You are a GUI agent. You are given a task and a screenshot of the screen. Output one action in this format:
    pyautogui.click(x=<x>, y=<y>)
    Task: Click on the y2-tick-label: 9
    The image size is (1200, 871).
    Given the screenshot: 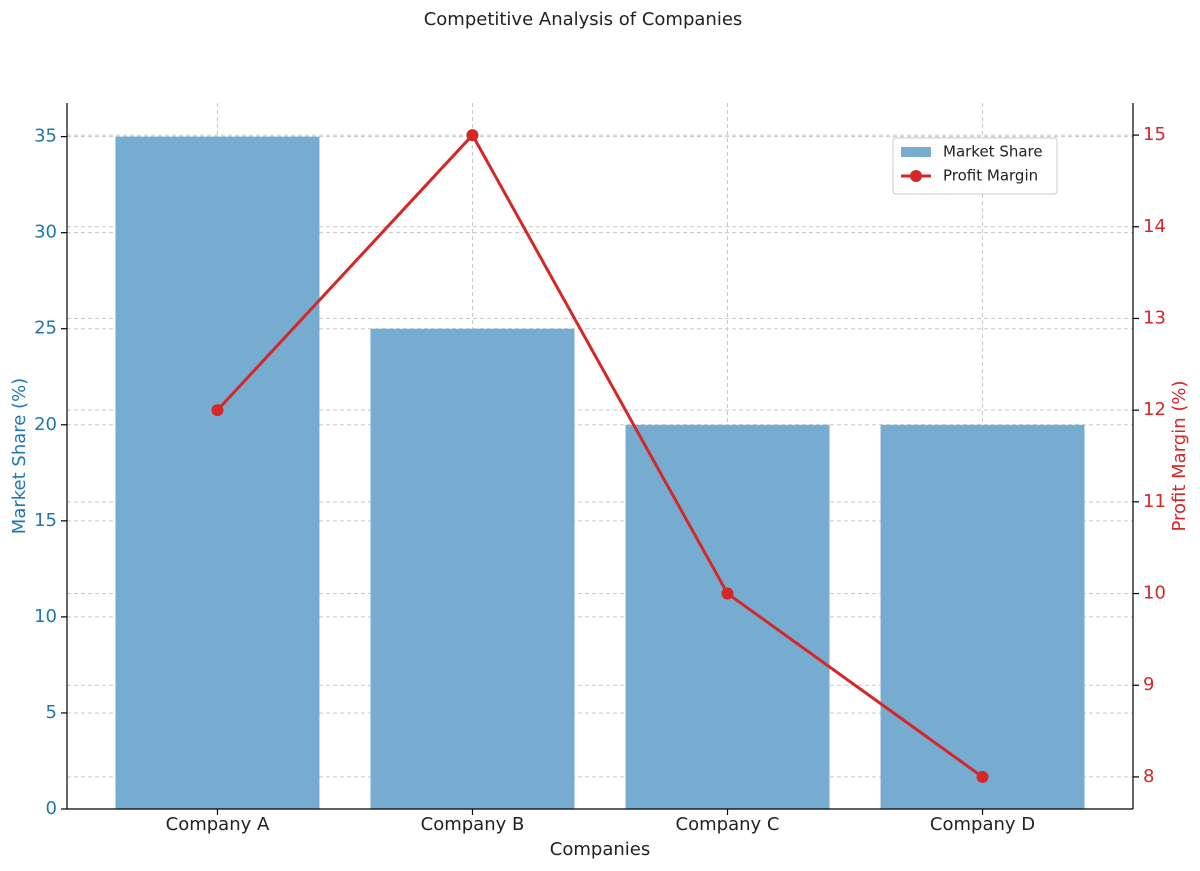 What is the action you would take?
    pyautogui.click(x=1148, y=684)
    